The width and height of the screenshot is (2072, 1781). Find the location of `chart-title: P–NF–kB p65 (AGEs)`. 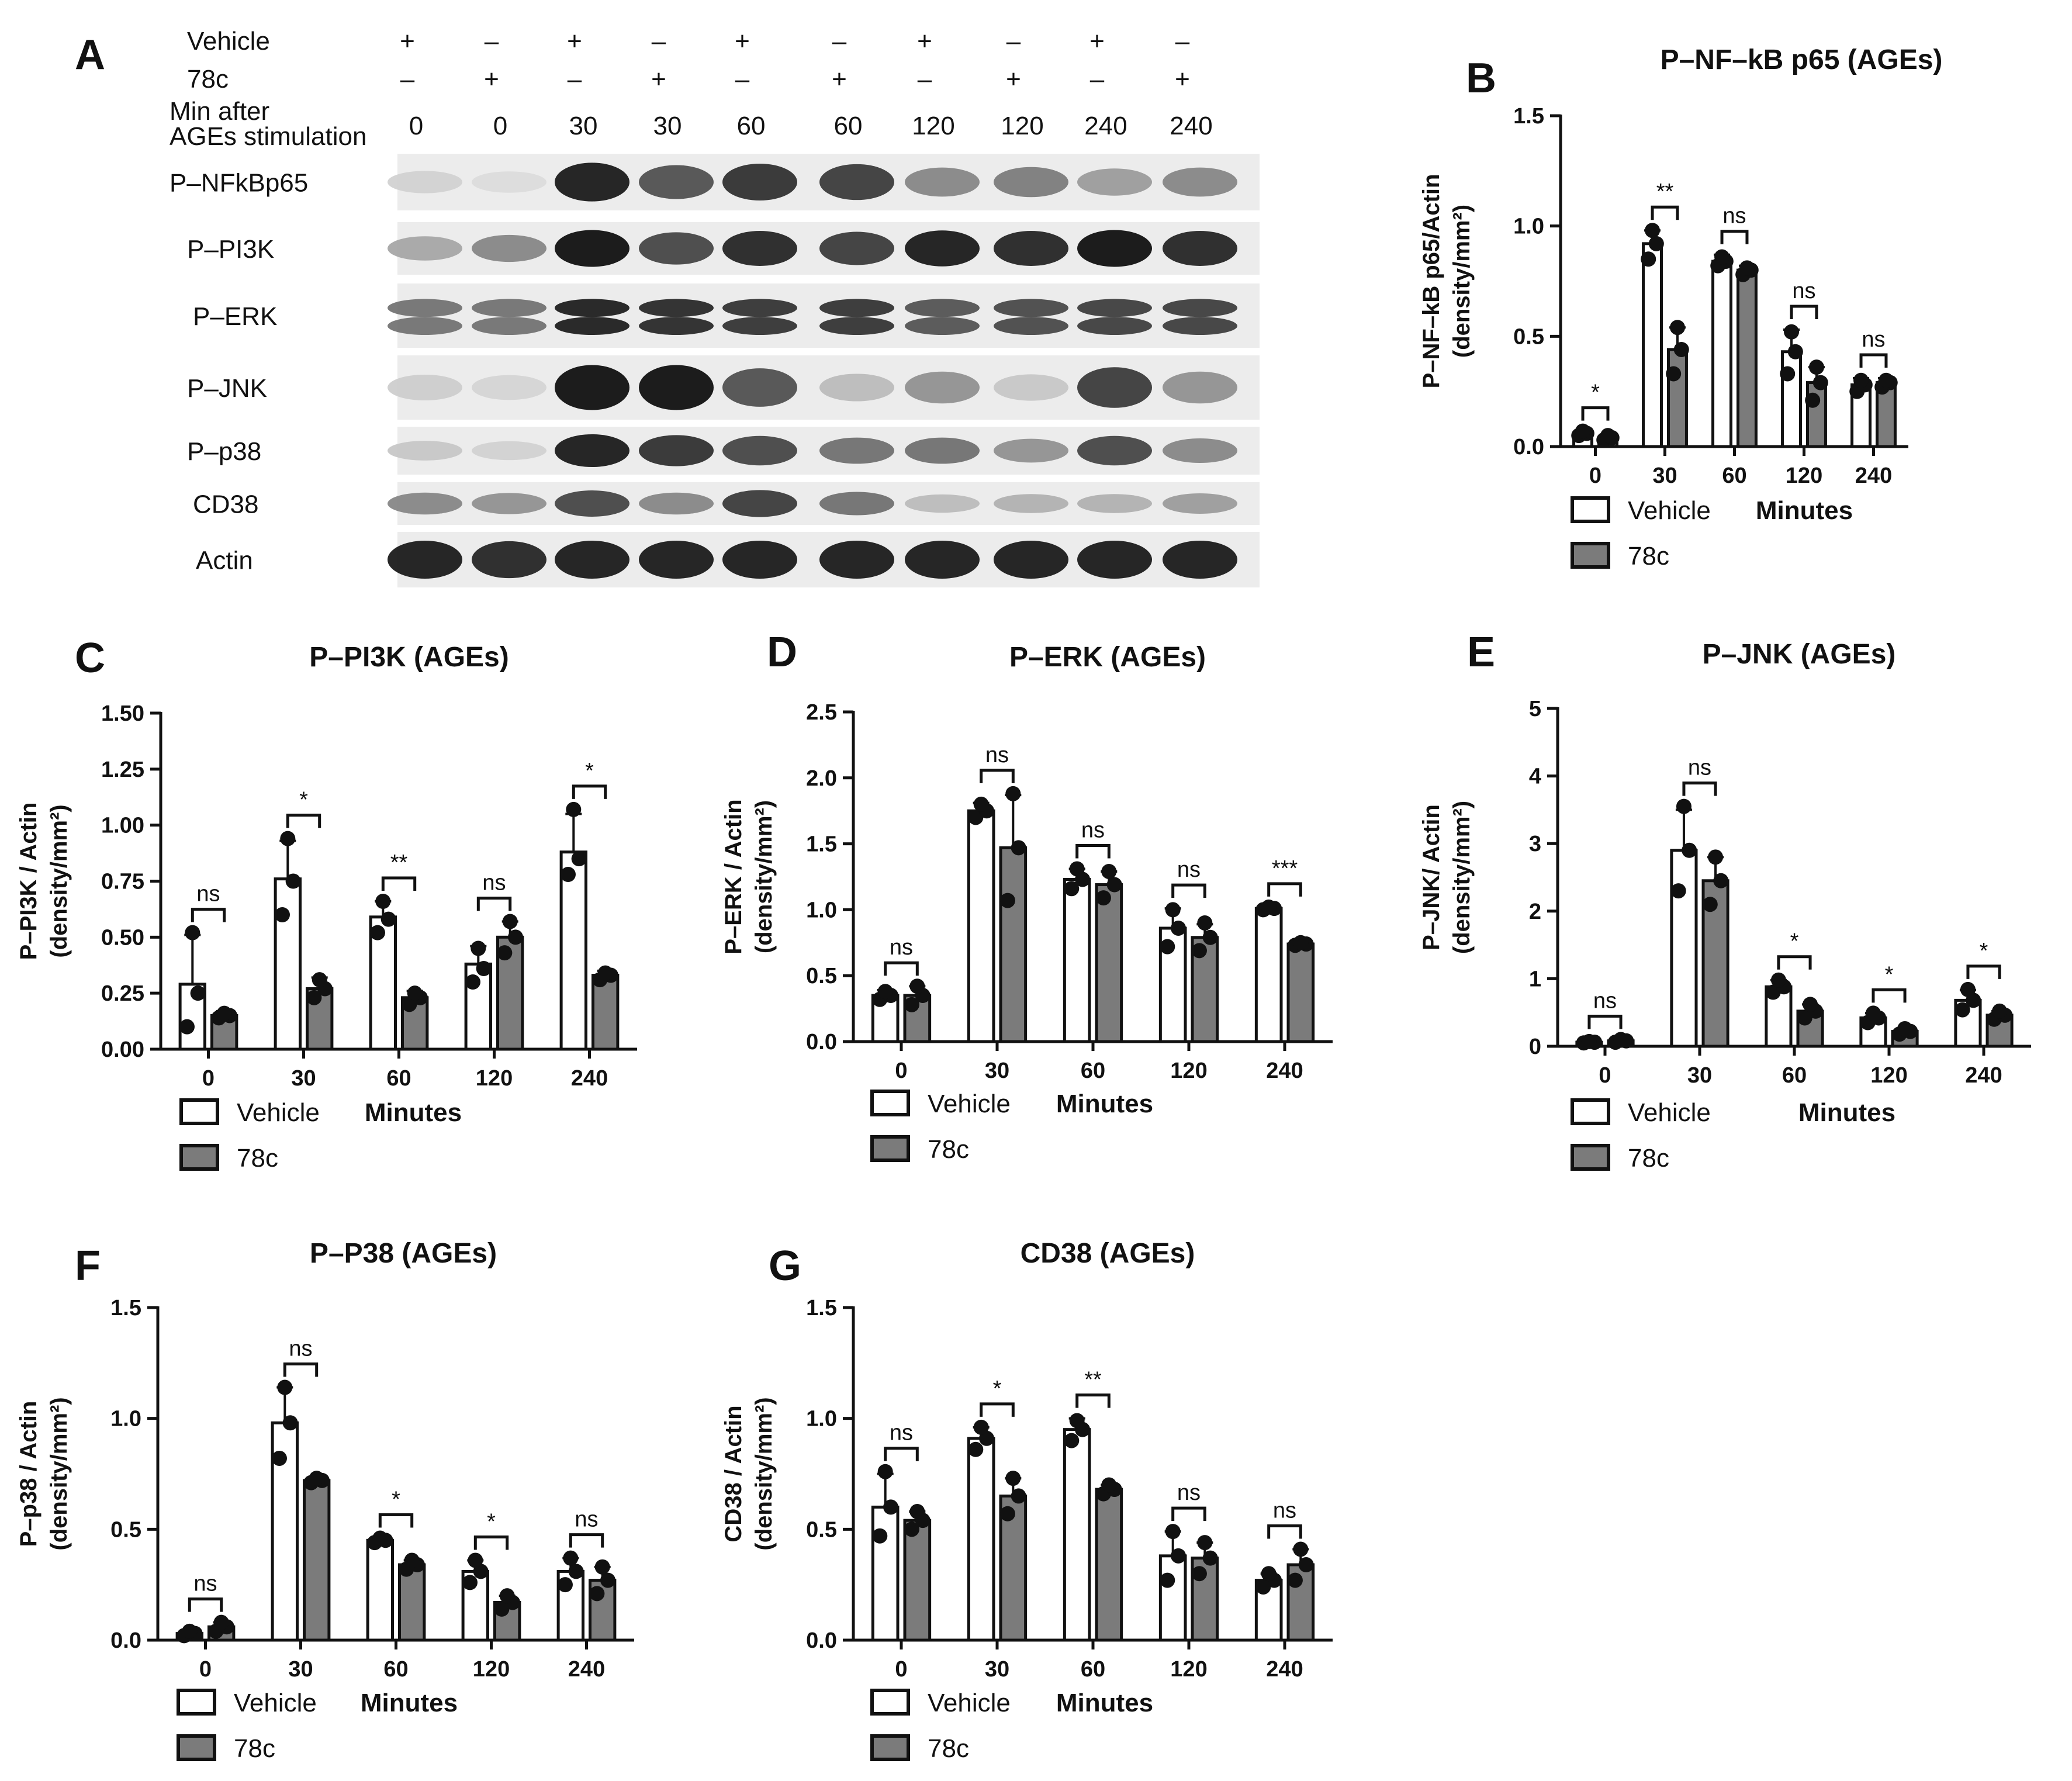

chart-title: P–NF–kB p65 (AGEs) is located at coordinates (1802, 59).